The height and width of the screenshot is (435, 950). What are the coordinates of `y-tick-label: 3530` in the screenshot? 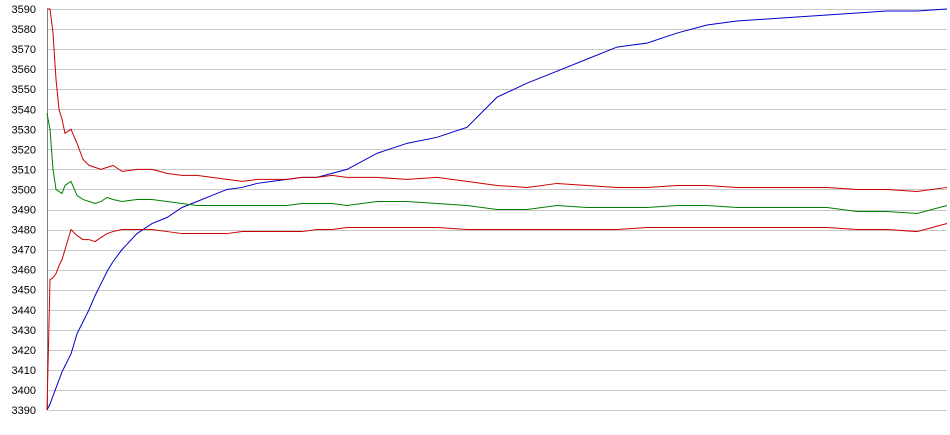 It's located at (24, 130).